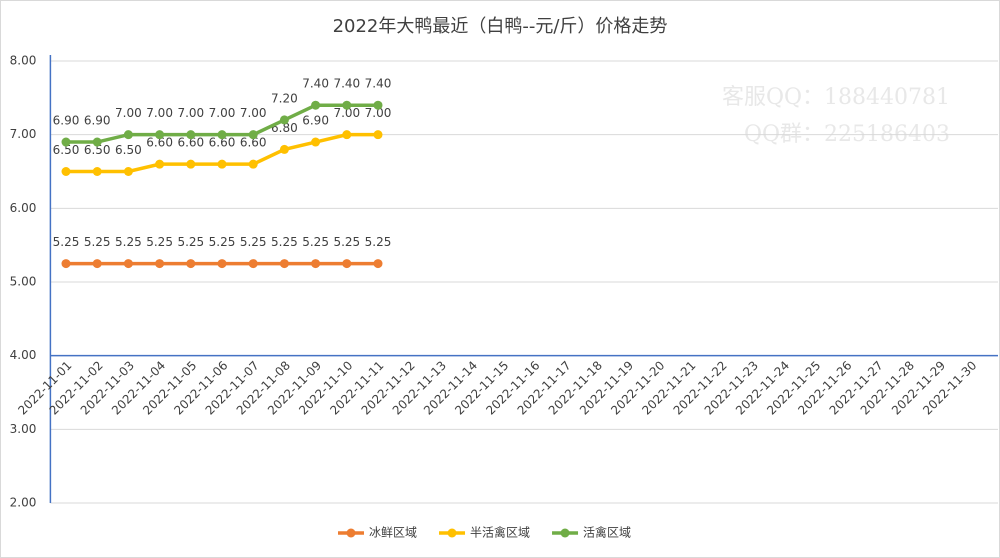 Image resolution: width=1000 pixels, height=558 pixels. I want to click on legend-label: 冰鲜区域, so click(393, 533).